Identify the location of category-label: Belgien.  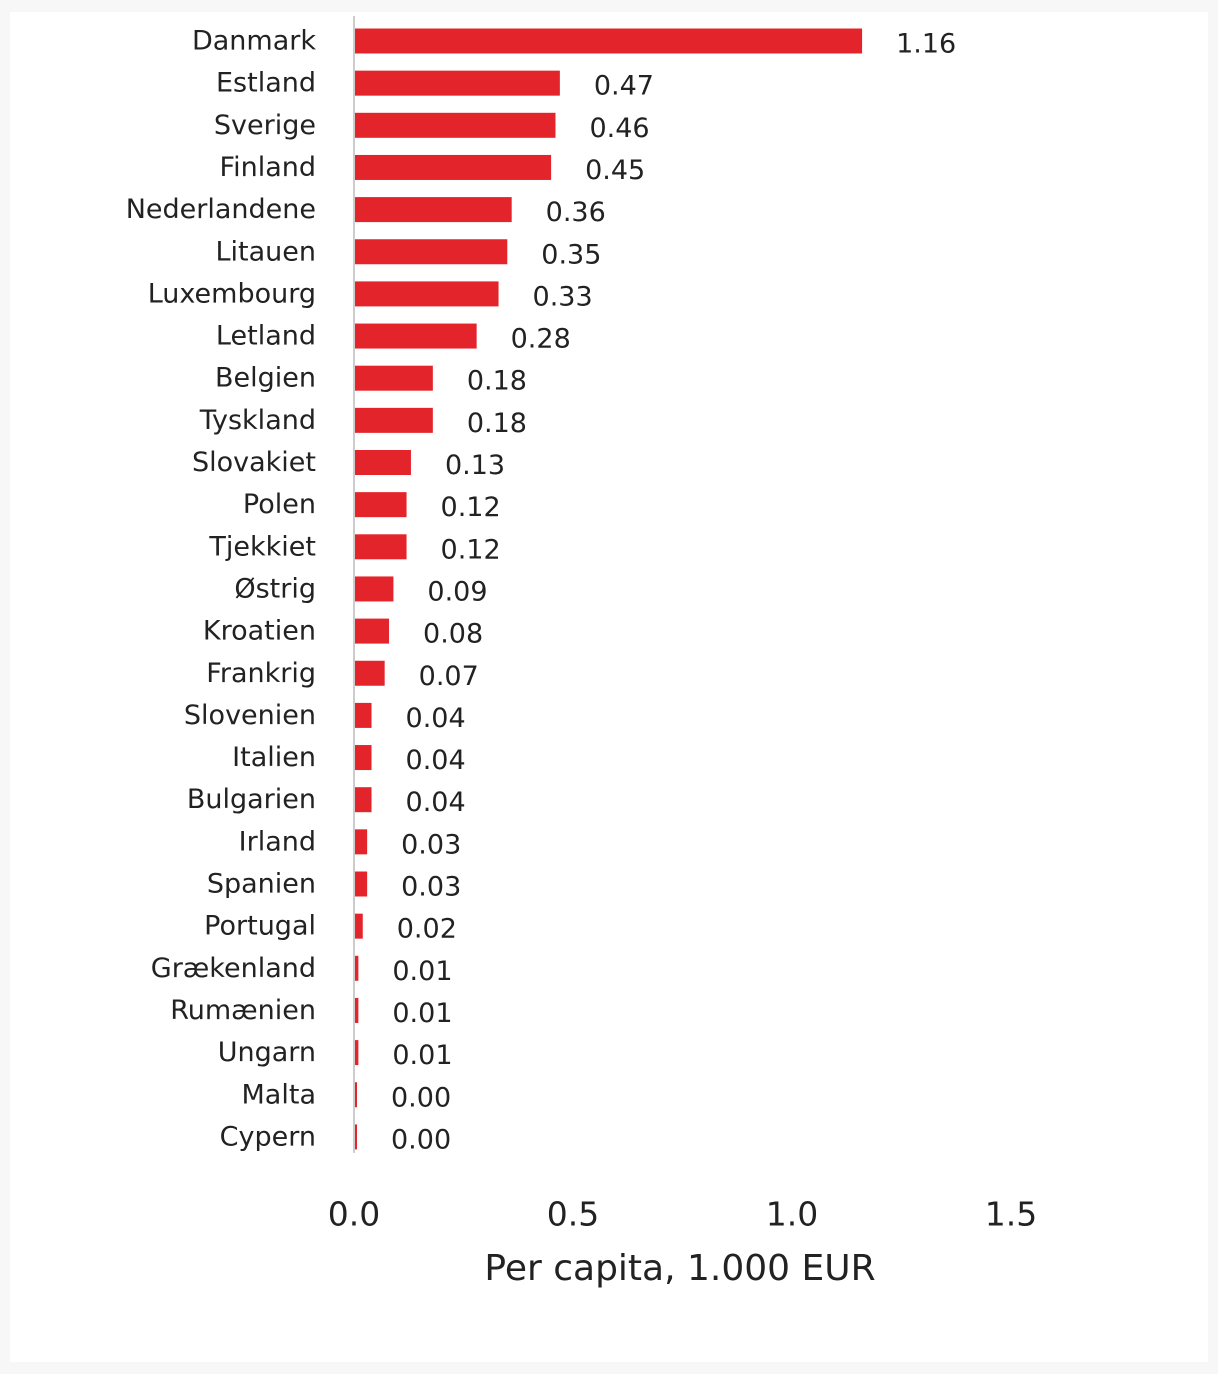
(265, 378).